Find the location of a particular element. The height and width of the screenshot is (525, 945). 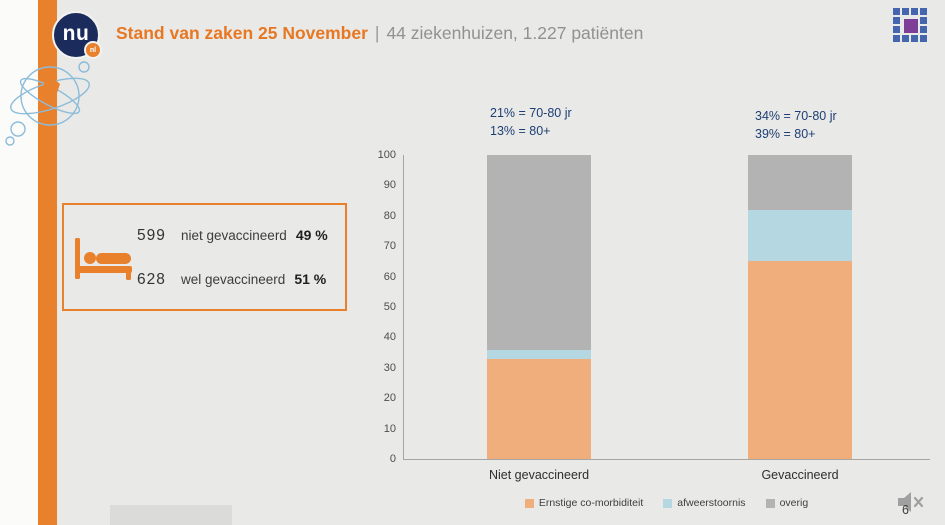

y-tick-label: 90 is located at coordinates (389, 185).